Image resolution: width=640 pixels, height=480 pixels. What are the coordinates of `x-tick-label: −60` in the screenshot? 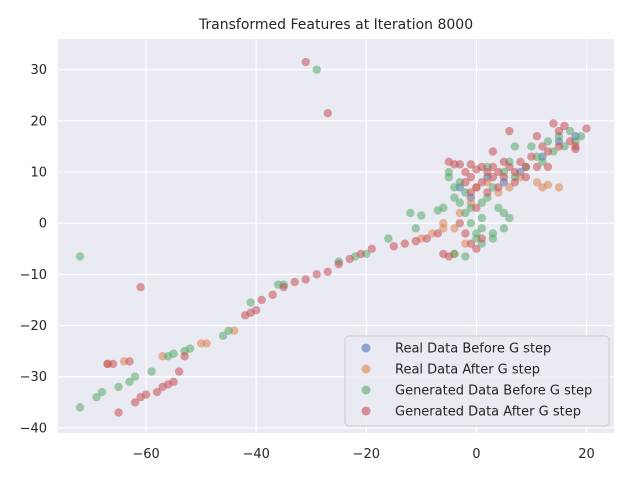 It's located at (145, 454).